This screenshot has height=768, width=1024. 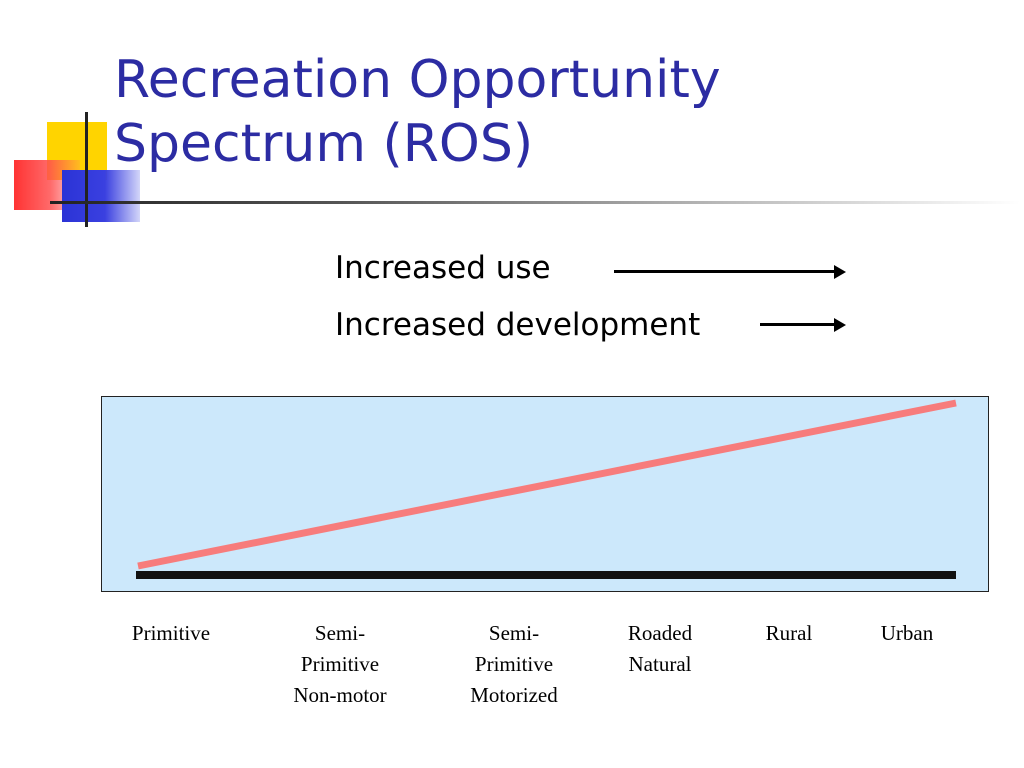 I want to click on category-urban: Urban, so click(x=907, y=633).